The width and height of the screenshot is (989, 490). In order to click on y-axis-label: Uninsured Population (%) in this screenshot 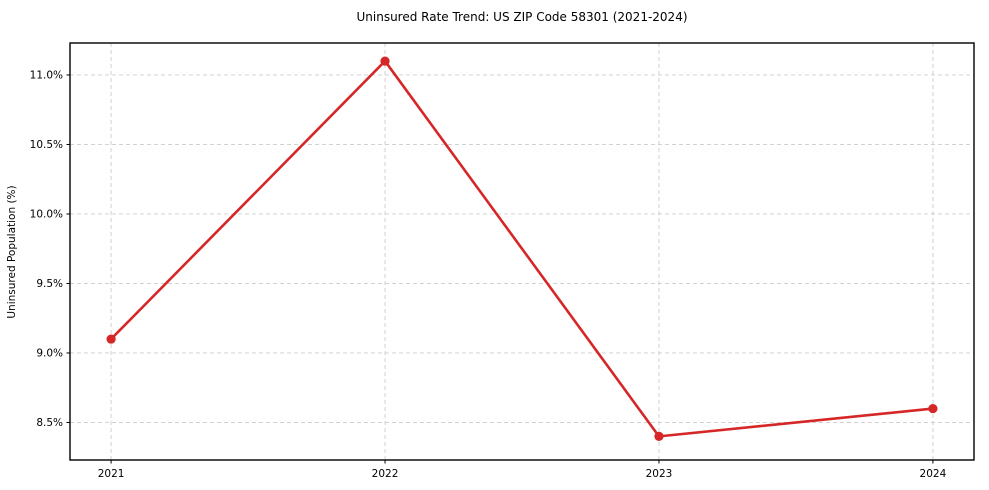, I will do `click(12, 251)`.